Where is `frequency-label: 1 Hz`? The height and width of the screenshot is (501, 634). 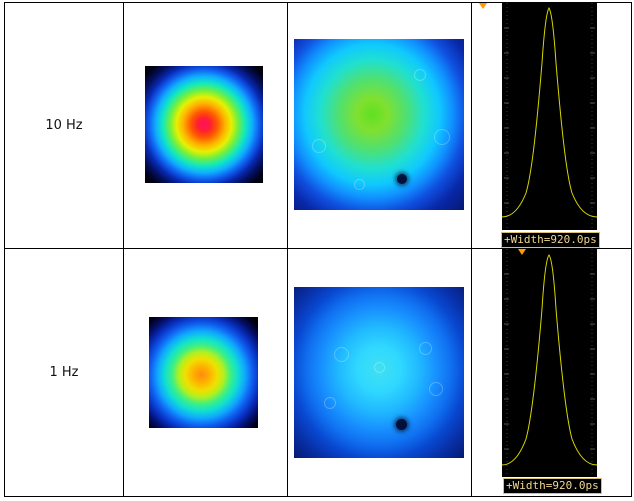 frequency-label: 1 Hz is located at coordinates (64, 372).